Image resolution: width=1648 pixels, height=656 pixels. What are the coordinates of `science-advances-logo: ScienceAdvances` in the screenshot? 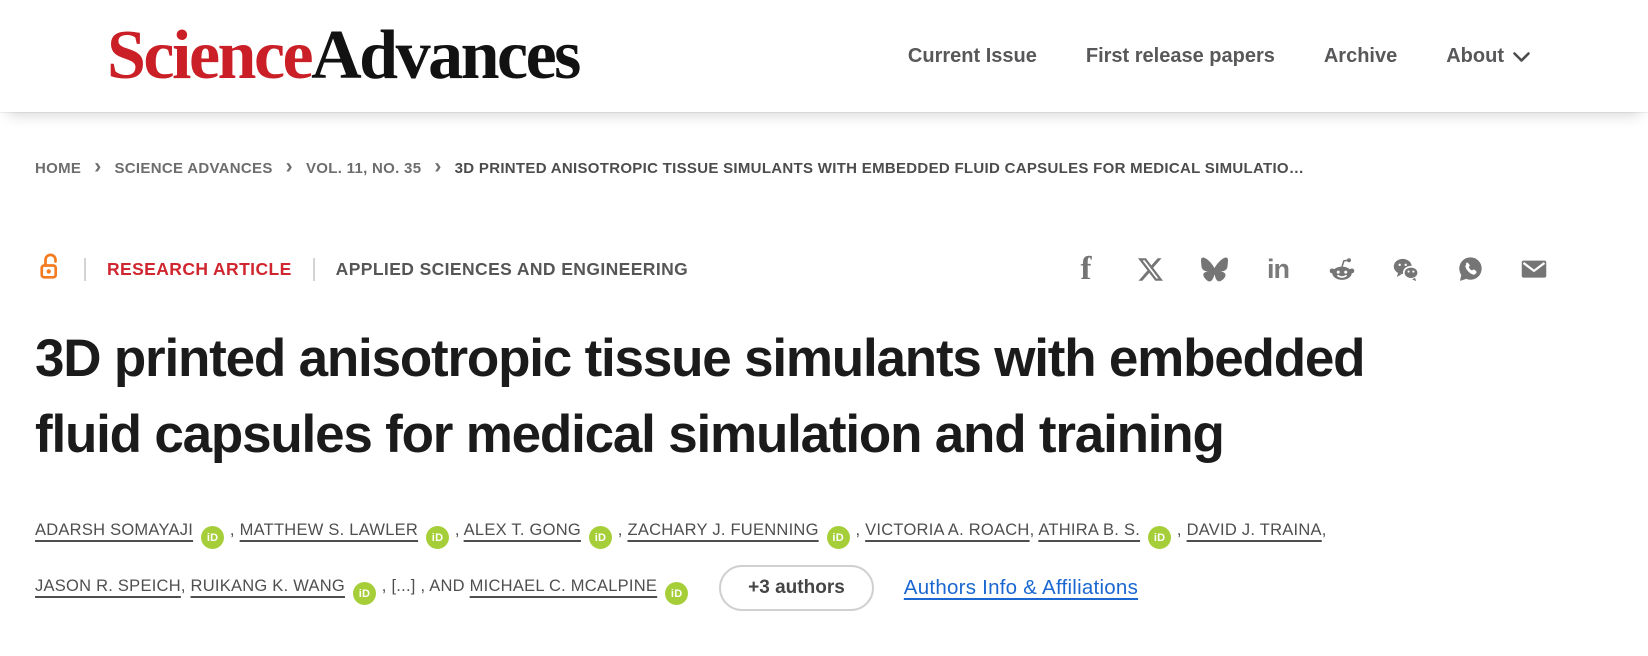 It's located at (344, 56).